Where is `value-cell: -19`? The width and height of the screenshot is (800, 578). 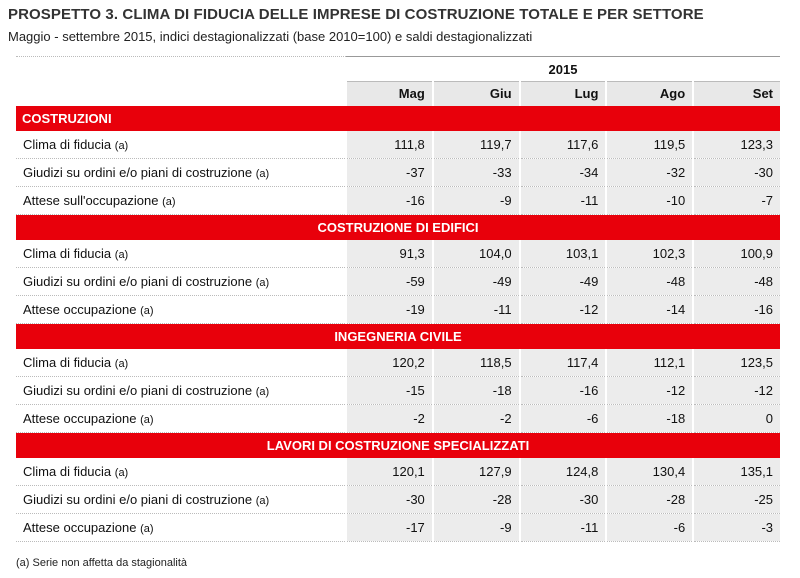 value-cell: -19 is located at coordinates (389, 309).